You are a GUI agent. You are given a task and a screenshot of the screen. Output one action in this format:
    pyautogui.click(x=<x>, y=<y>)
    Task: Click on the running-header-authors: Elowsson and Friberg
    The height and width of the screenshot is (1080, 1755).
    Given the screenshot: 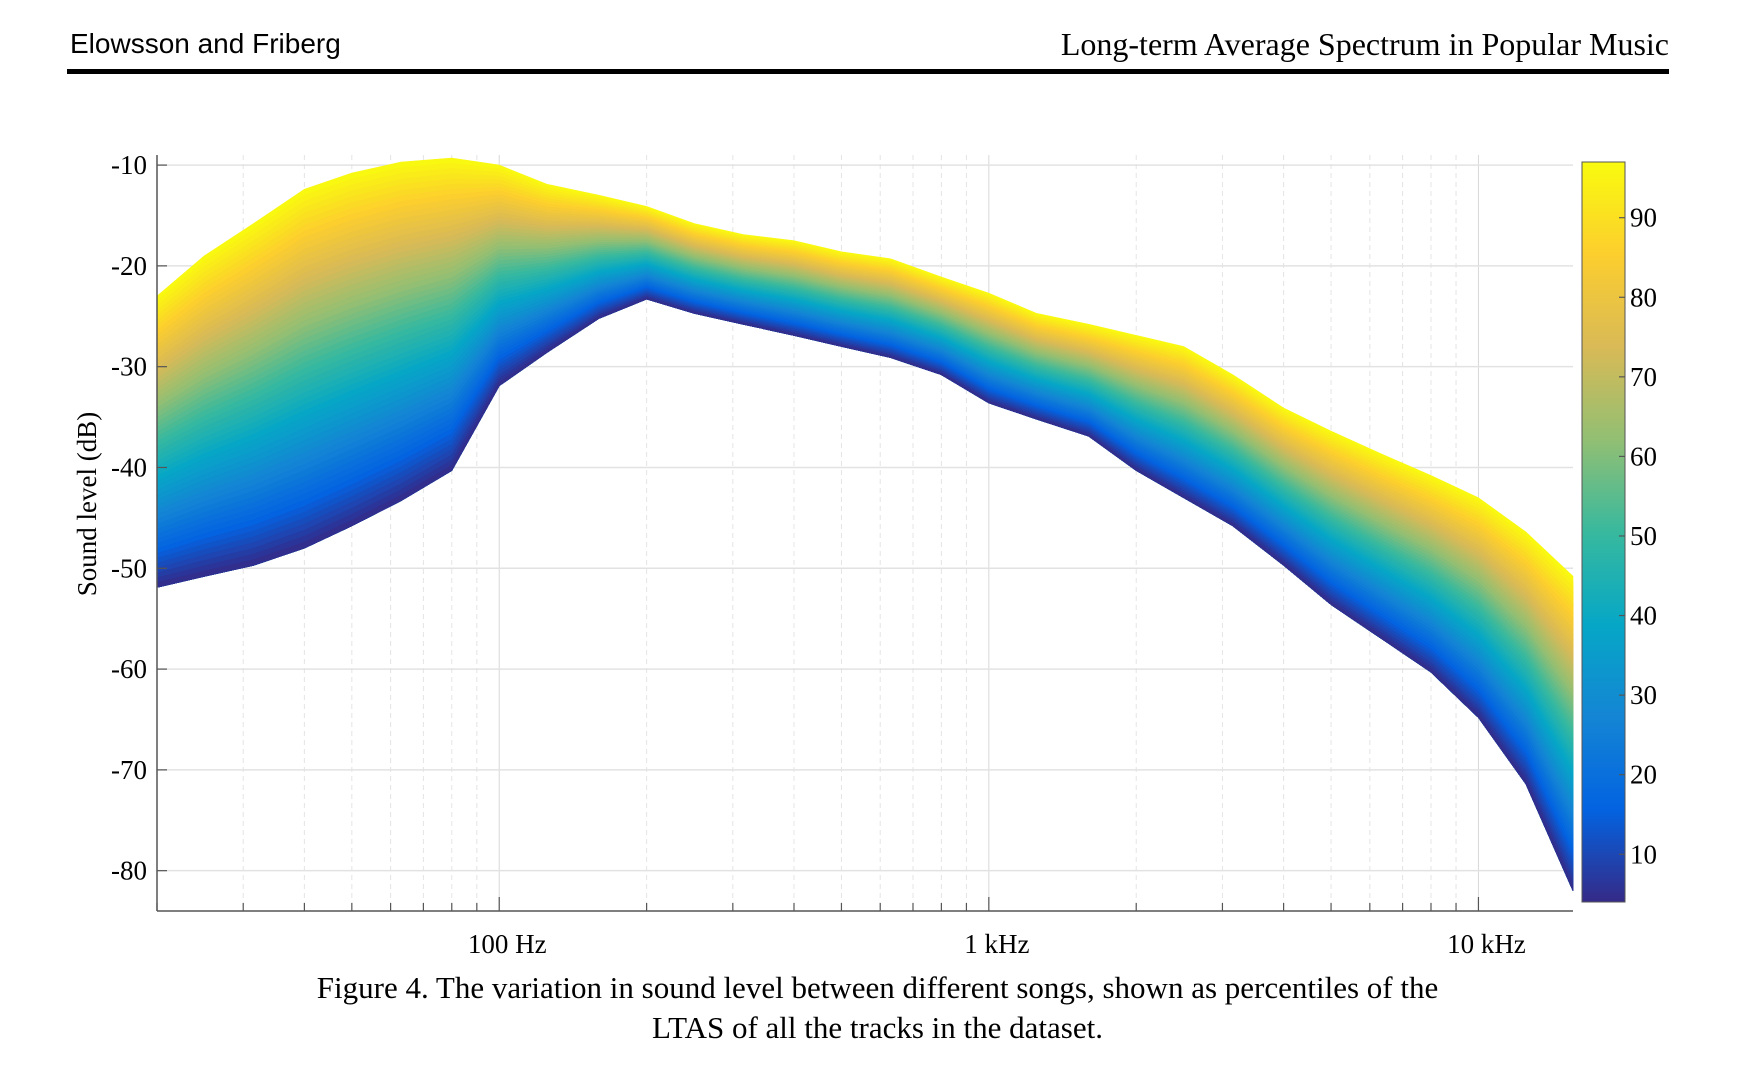 What is the action you would take?
    pyautogui.click(x=205, y=43)
    